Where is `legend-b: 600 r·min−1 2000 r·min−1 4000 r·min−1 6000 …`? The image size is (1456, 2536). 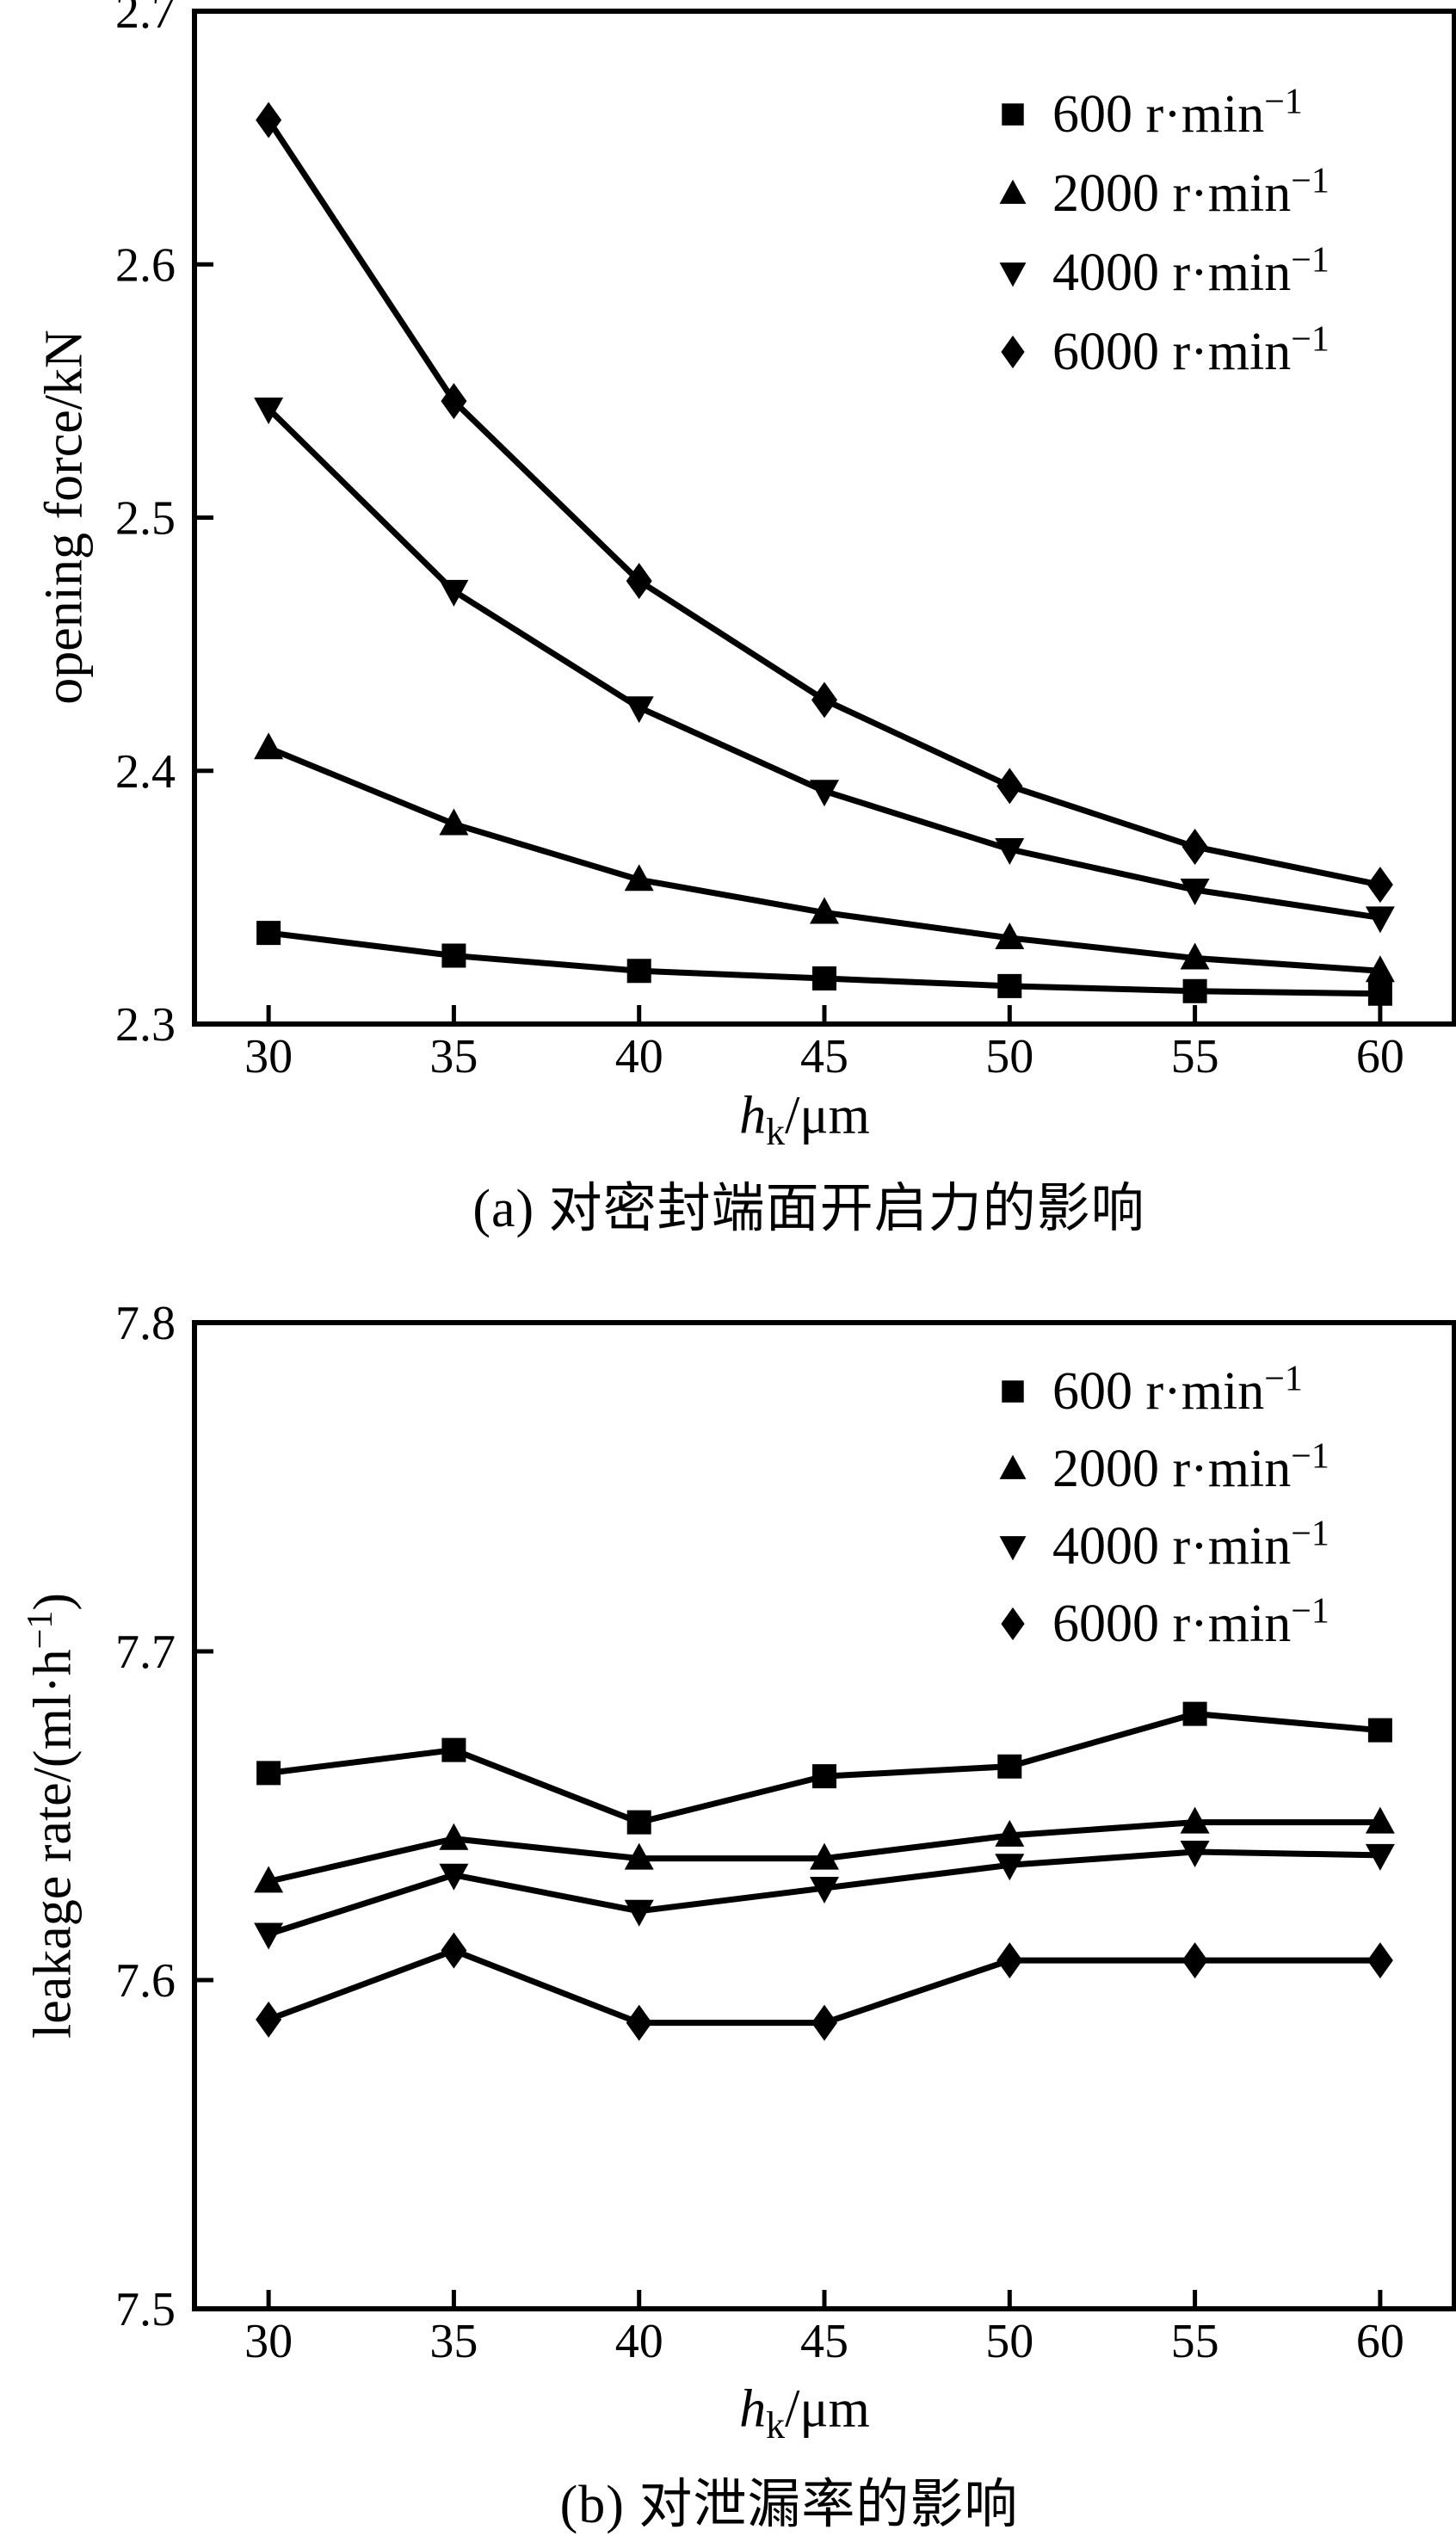
legend-b: 600 r·min−1 2000 r·min−1 4000 r·min−1 6000 … is located at coordinates (1163, 1508).